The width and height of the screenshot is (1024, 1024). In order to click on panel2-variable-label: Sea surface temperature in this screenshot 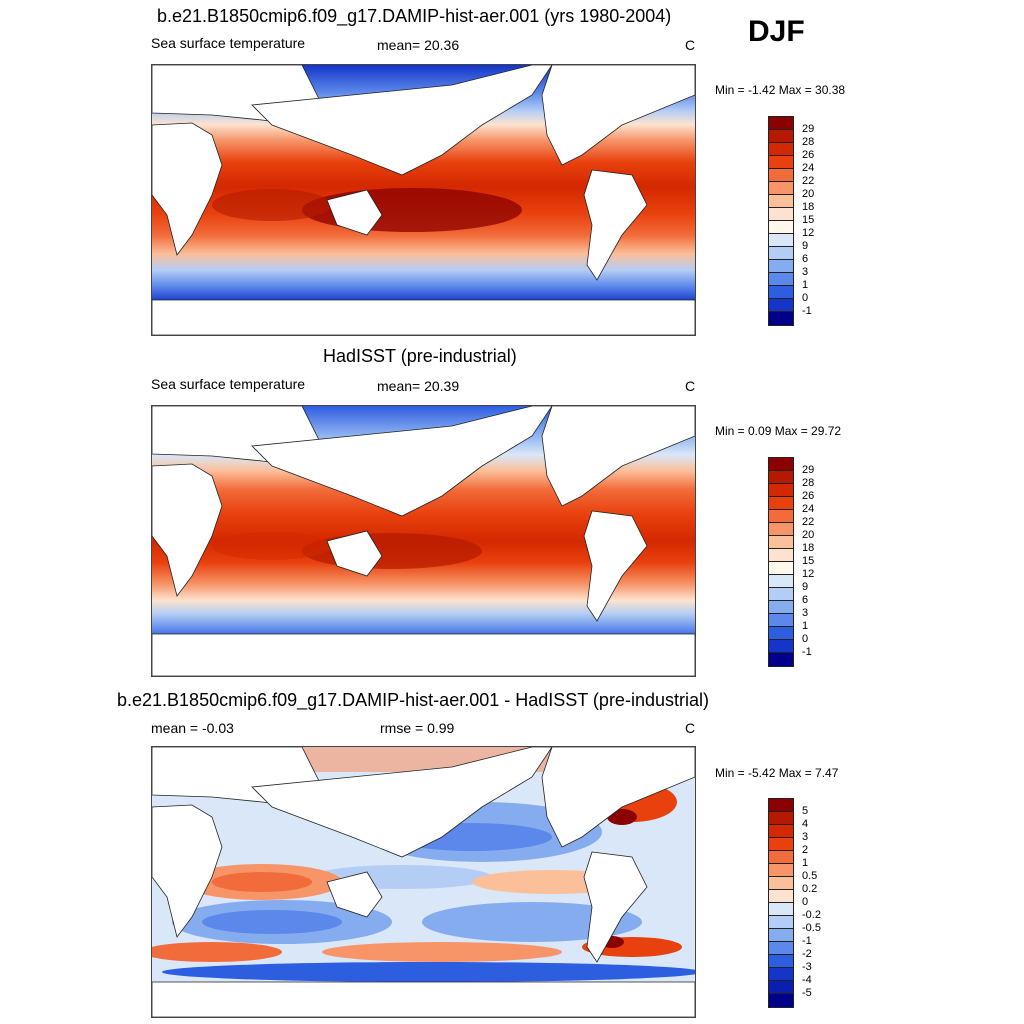, I will do `click(228, 384)`.